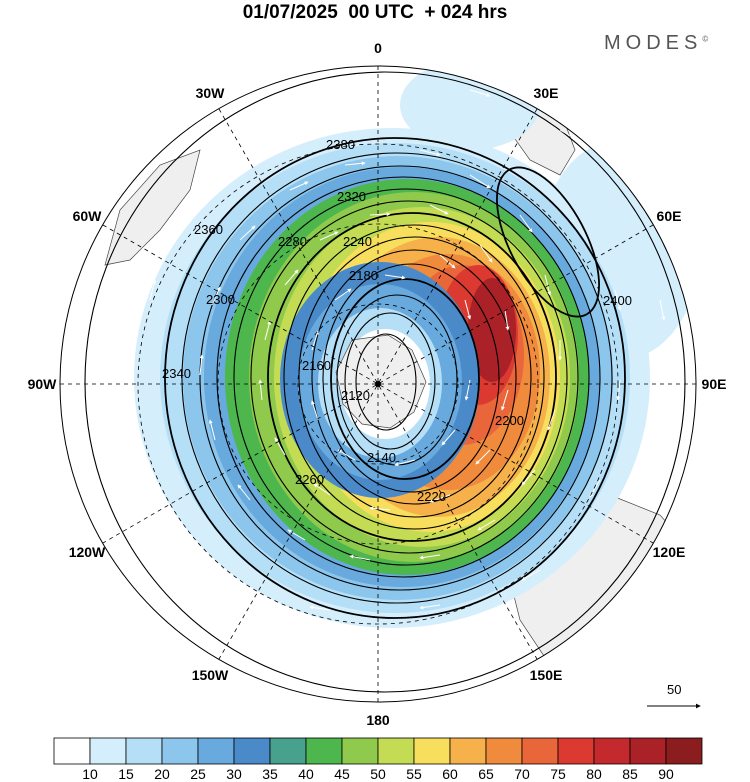 This screenshot has width=750, height=782. What do you see at coordinates (705, 39) in the screenshot?
I see `brand-mark: ©` at bounding box center [705, 39].